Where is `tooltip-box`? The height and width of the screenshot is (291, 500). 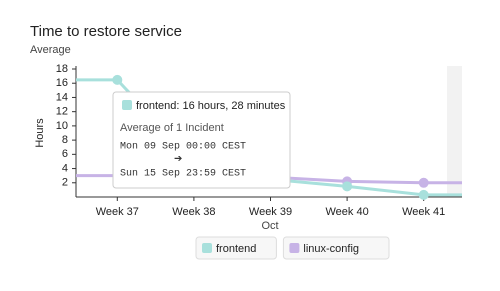 tooltip-box is located at coordinates (201, 140).